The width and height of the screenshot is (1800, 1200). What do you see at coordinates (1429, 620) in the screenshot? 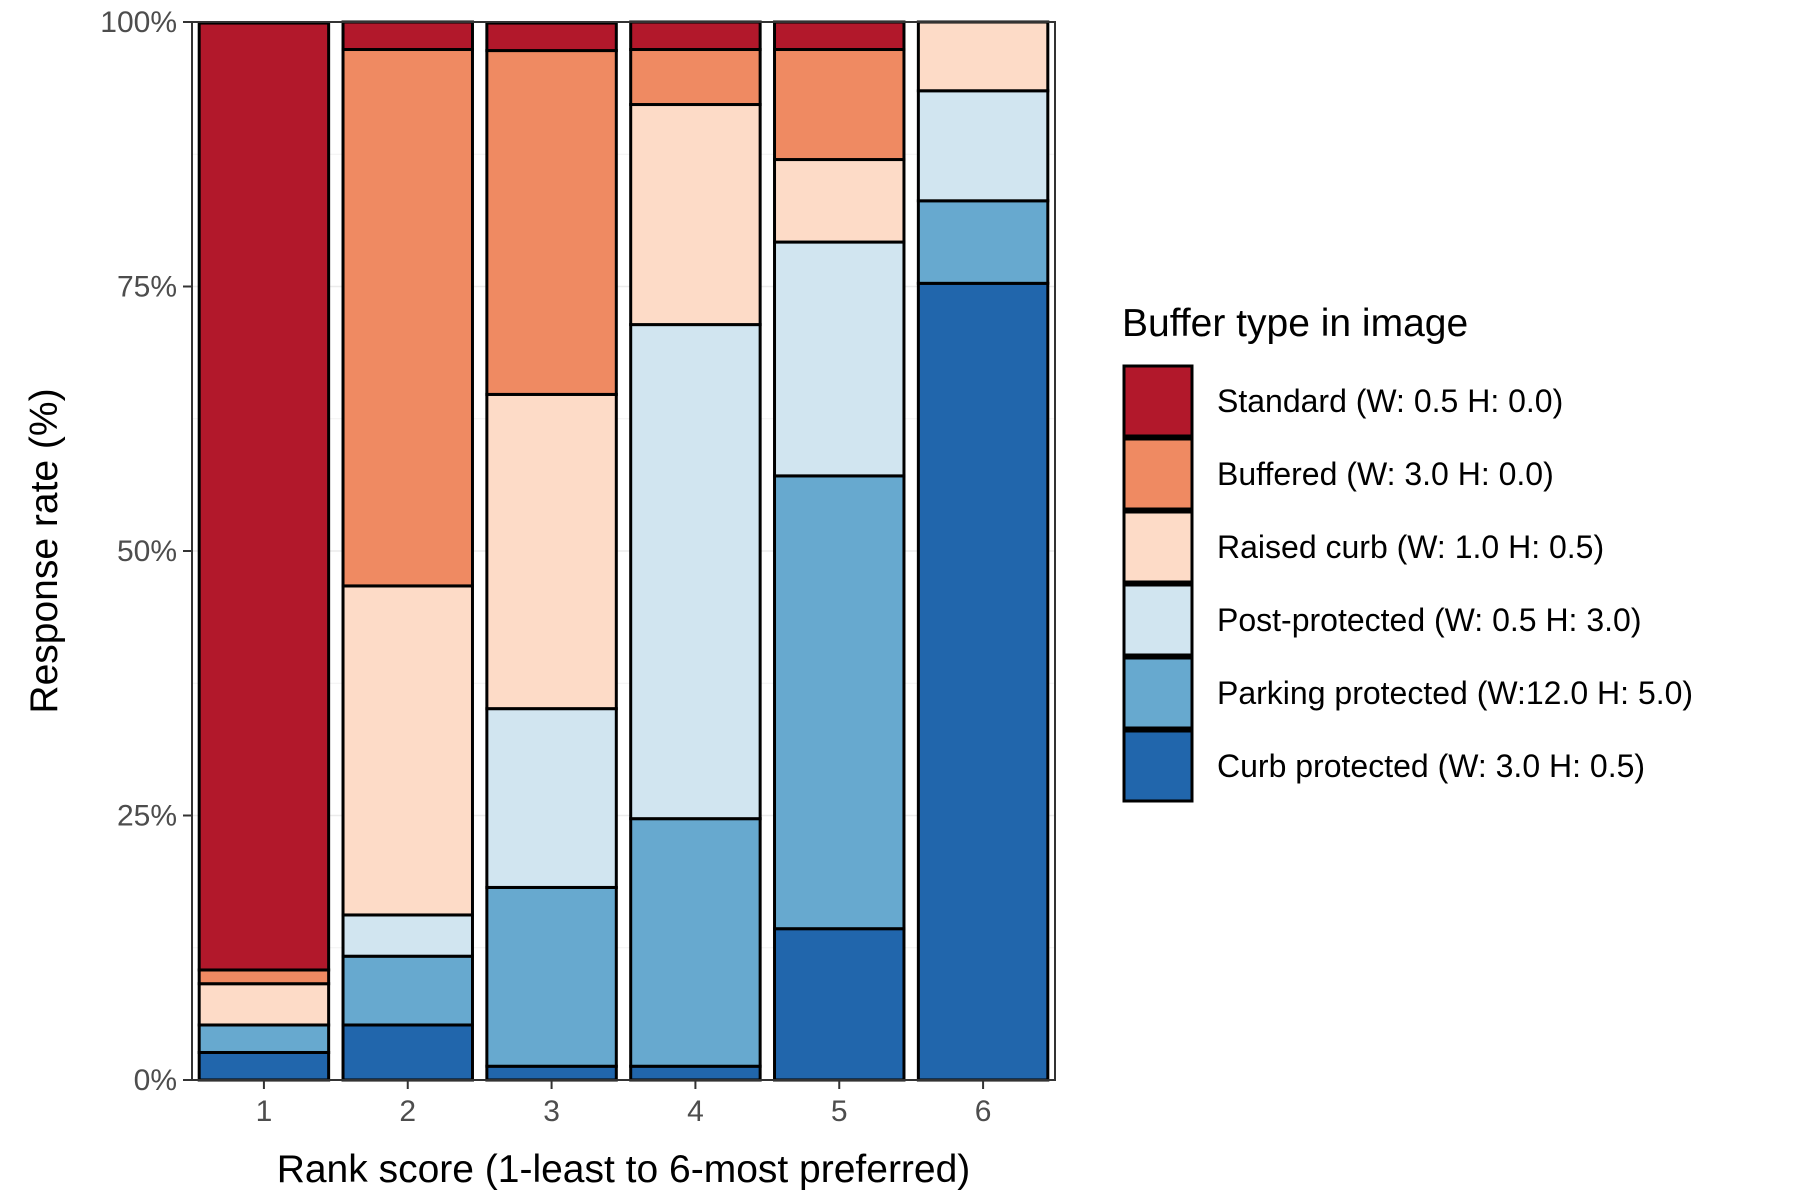
I see `legend-label: Post-protected (W: 0.5 H: 3.0)` at bounding box center [1429, 620].